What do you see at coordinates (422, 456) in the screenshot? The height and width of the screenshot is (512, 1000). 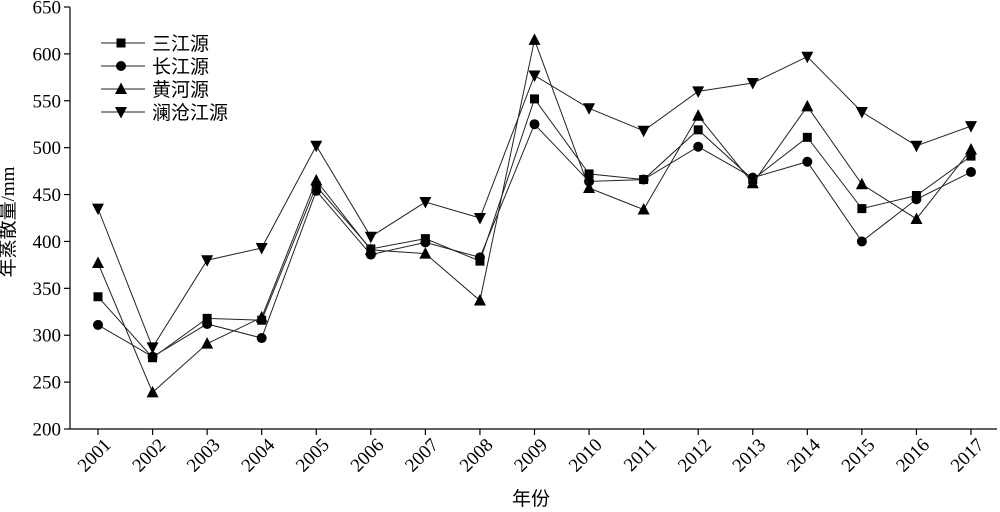 I see `x-tick-label: 2007` at bounding box center [422, 456].